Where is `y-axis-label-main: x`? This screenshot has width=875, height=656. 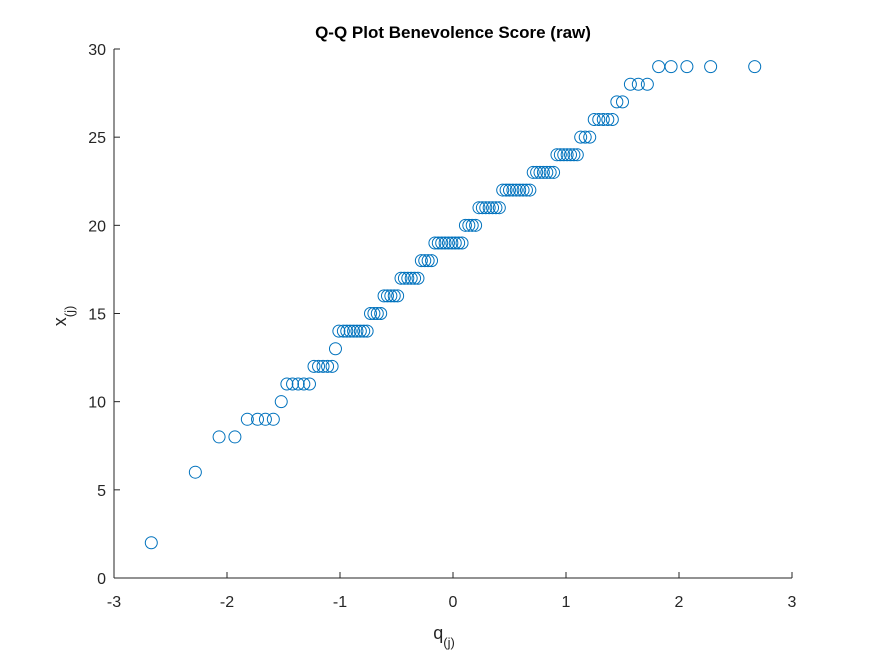 y-axis-label-main: x is located at coordinates (60, 321).